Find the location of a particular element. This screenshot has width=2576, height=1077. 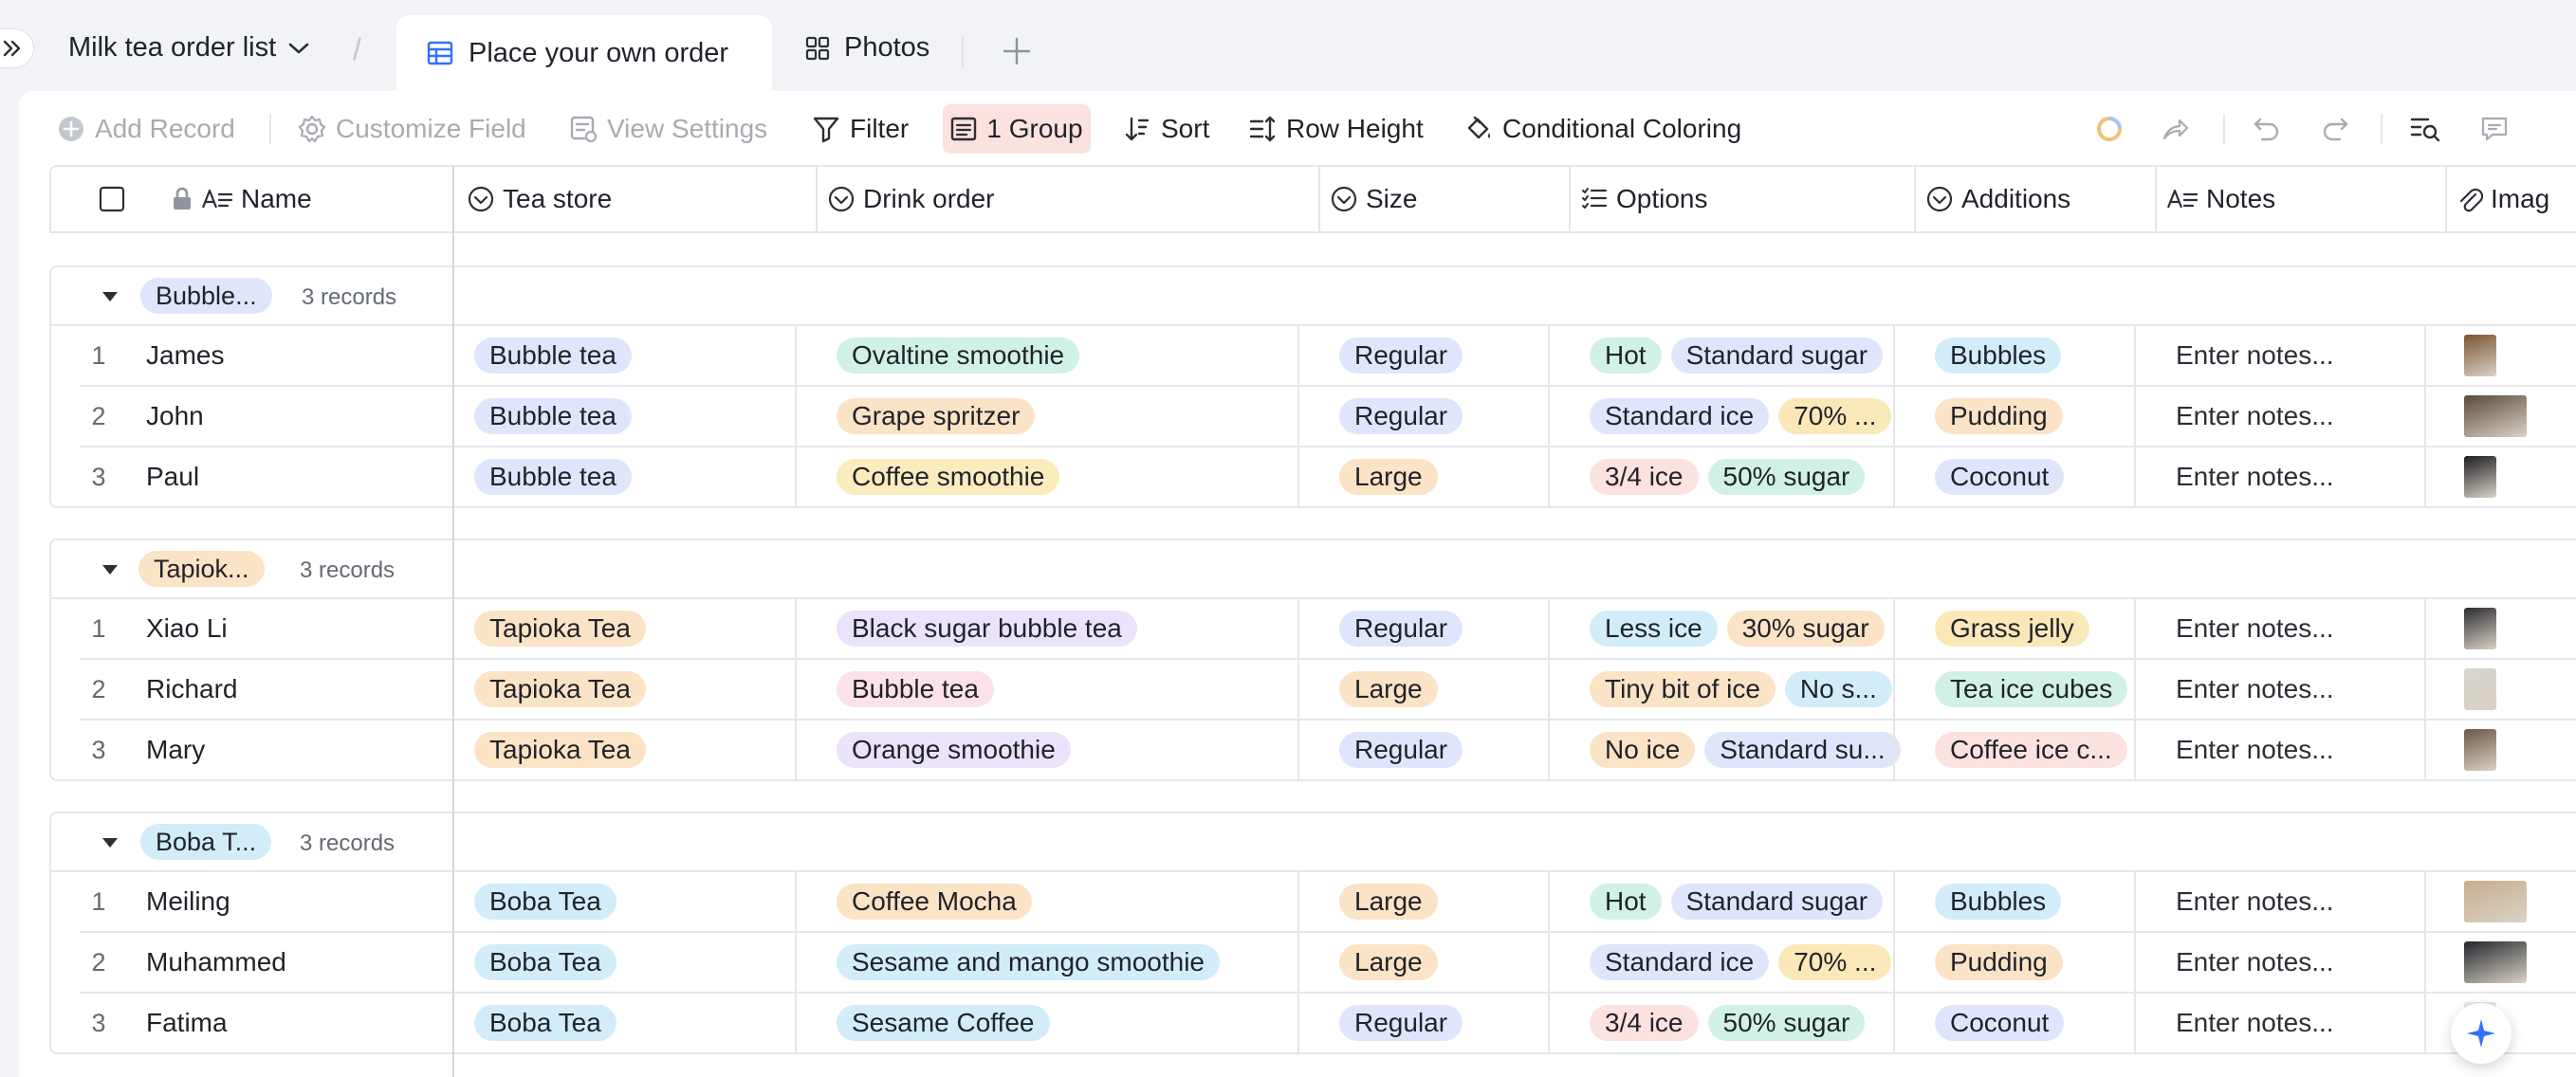

undo-icon is located at coordinates (2267, 129).